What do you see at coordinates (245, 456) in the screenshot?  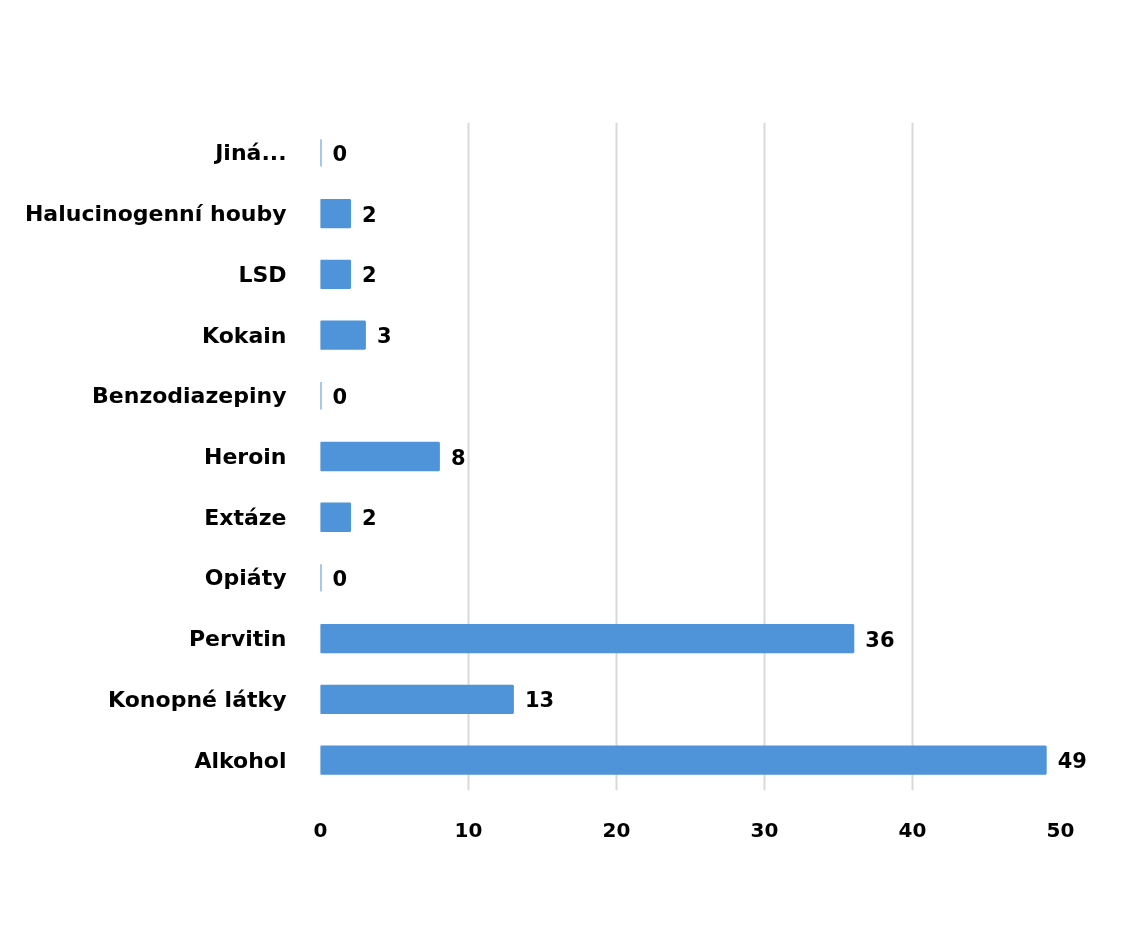 I see `y-tick-label: Heroin` at bounding box center [245, 456].